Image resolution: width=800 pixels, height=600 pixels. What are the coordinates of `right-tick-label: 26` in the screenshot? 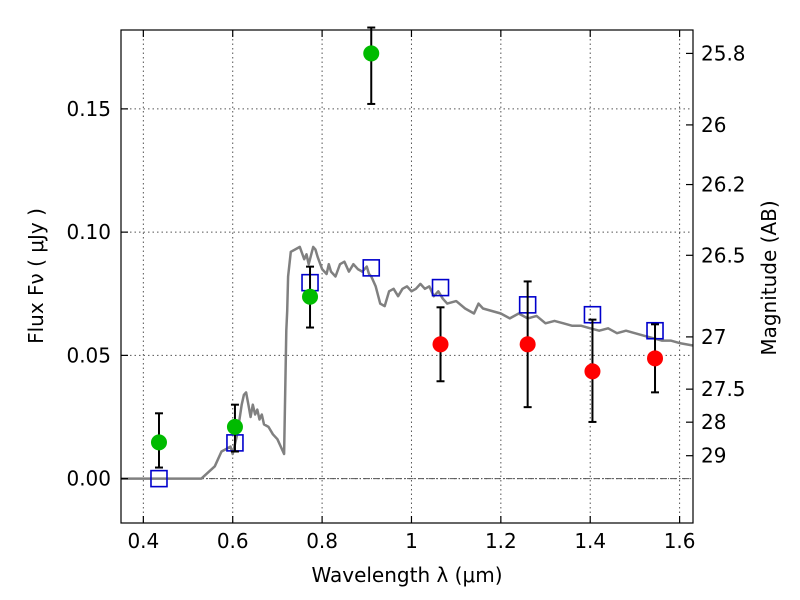 It's located at (713, 125).